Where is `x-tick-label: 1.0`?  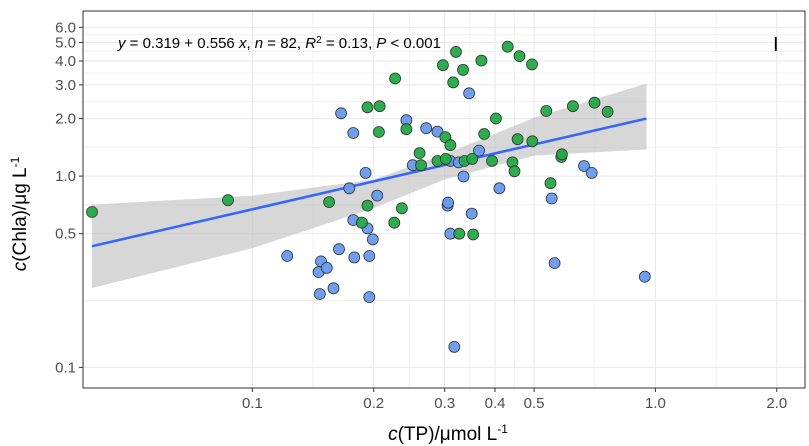 x-tick-label: 1.0 is located at coordinates (655, 403).